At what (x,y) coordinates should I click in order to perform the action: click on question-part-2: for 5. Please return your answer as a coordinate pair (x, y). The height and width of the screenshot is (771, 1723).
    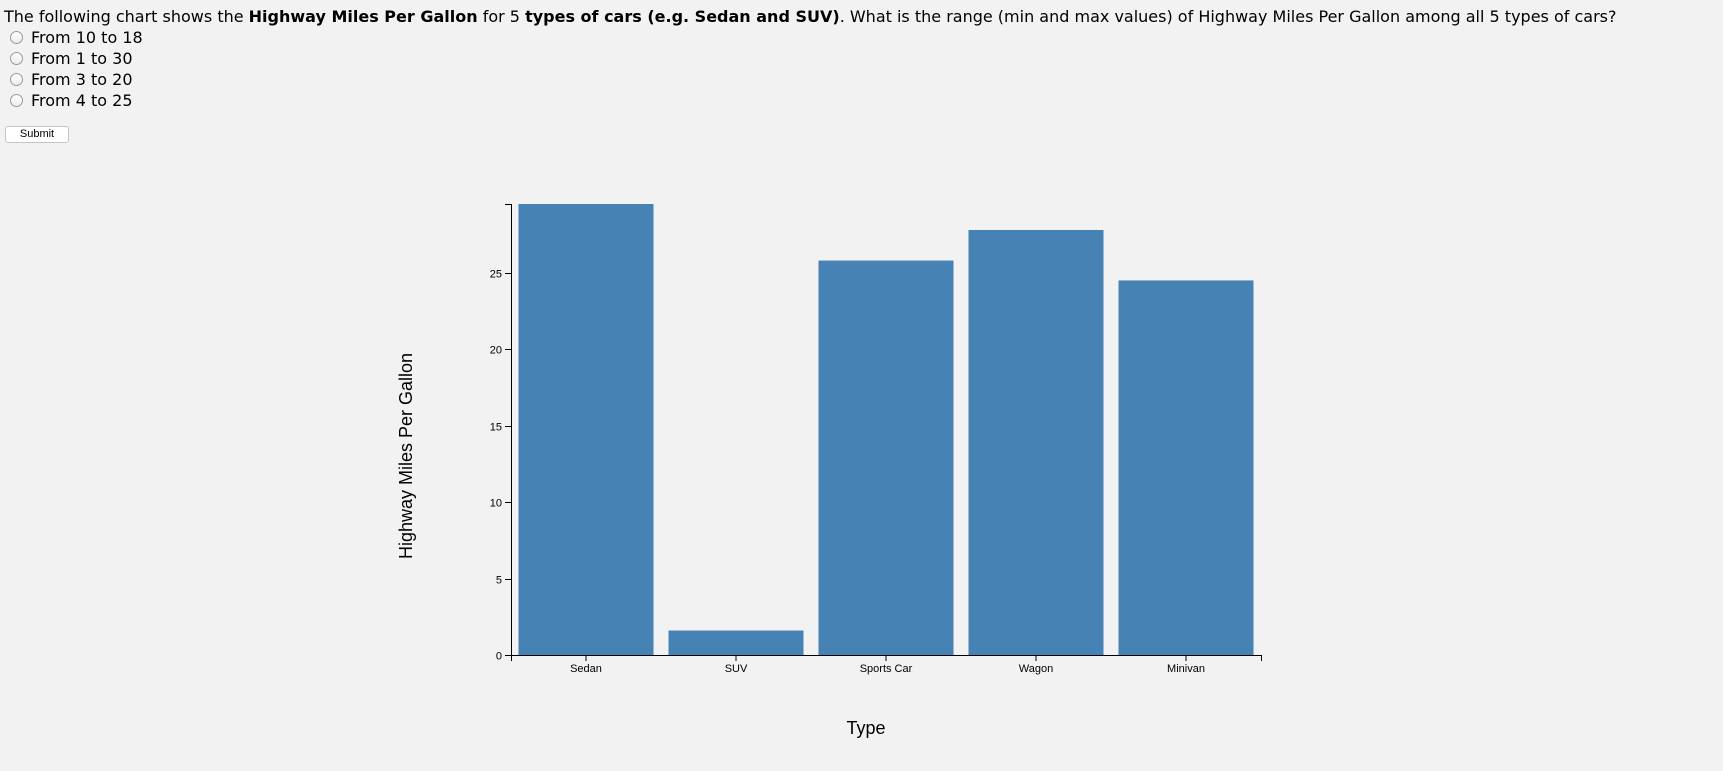
    Looking at the image, I should click on (501, 16).